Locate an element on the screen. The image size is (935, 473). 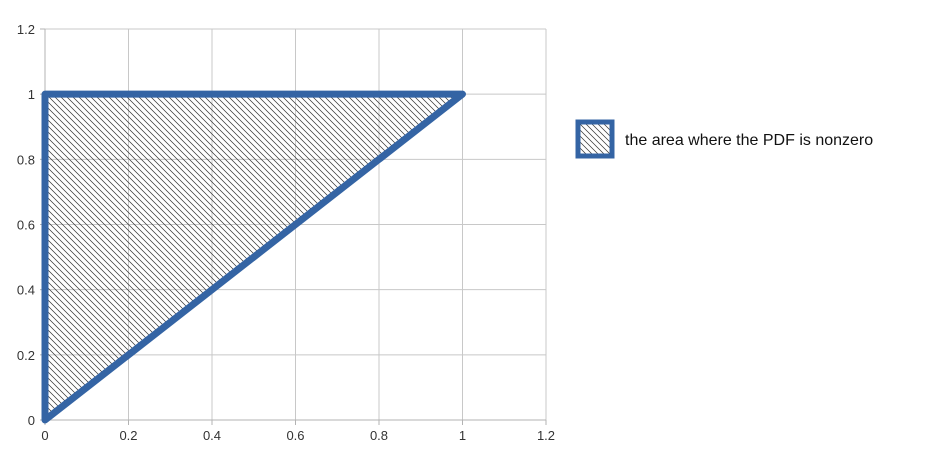
y-tick-label: 1 is located at coordinates (31, 94).